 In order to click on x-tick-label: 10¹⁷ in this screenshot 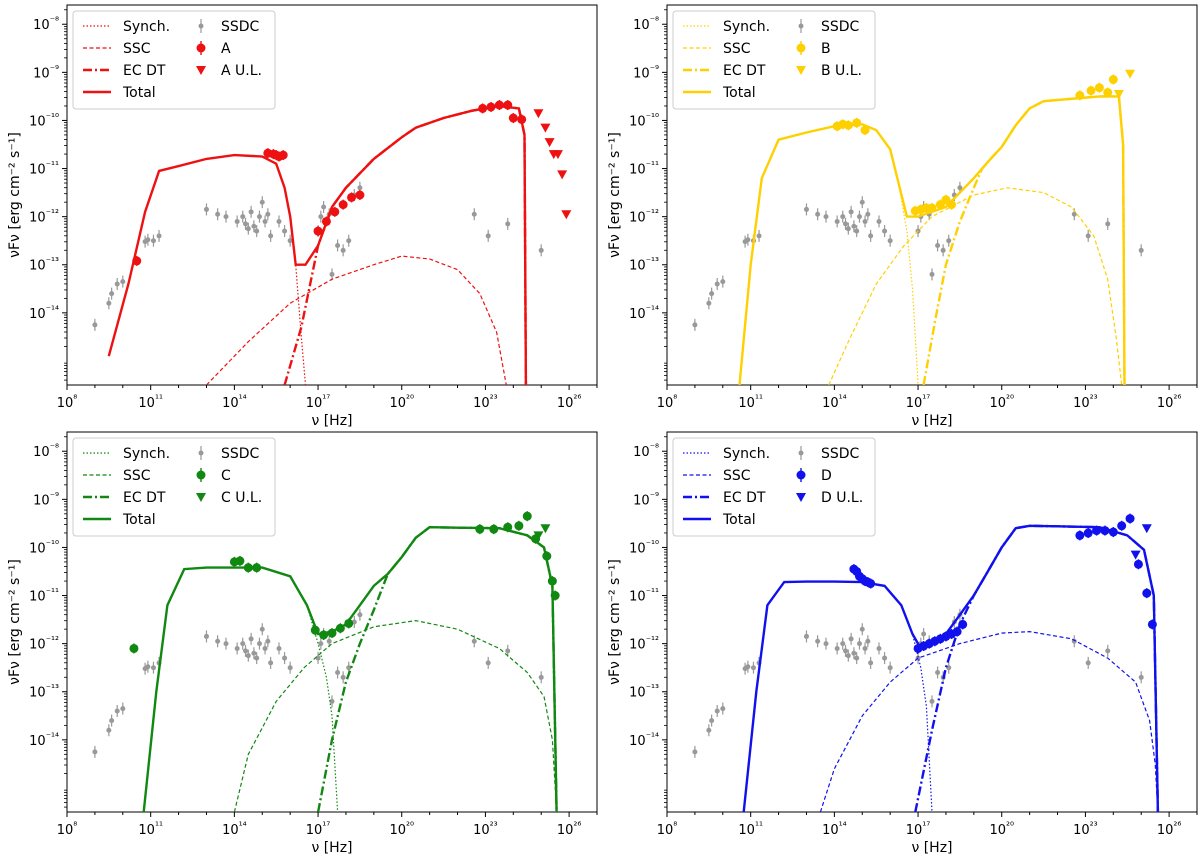, I will do `click(918, 403)`.